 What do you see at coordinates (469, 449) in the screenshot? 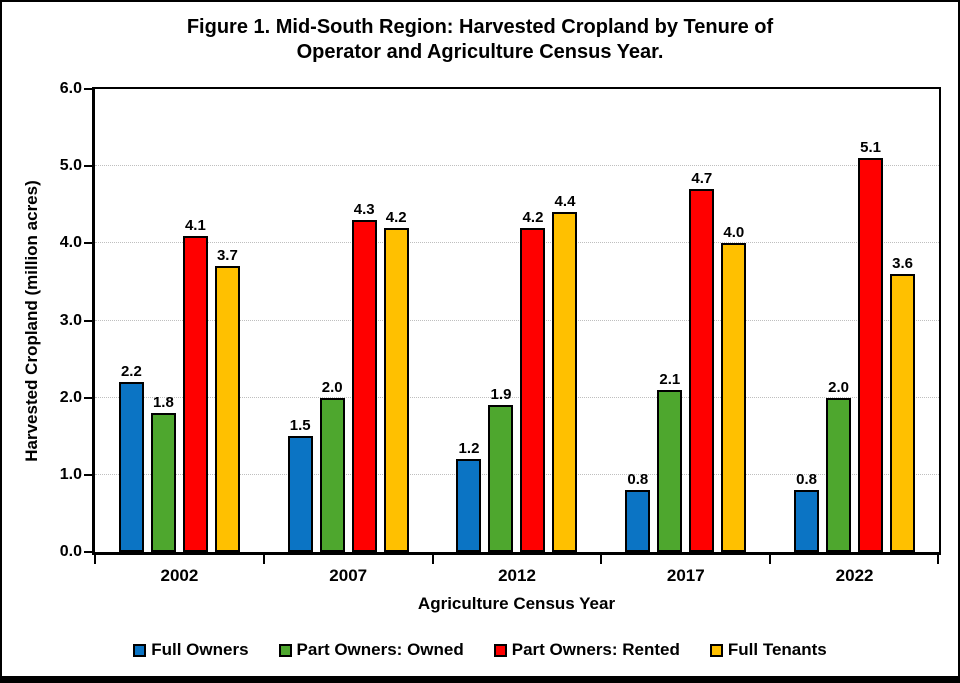
I see `bar-value-label: 1.2` at bounding box center [469, 449].